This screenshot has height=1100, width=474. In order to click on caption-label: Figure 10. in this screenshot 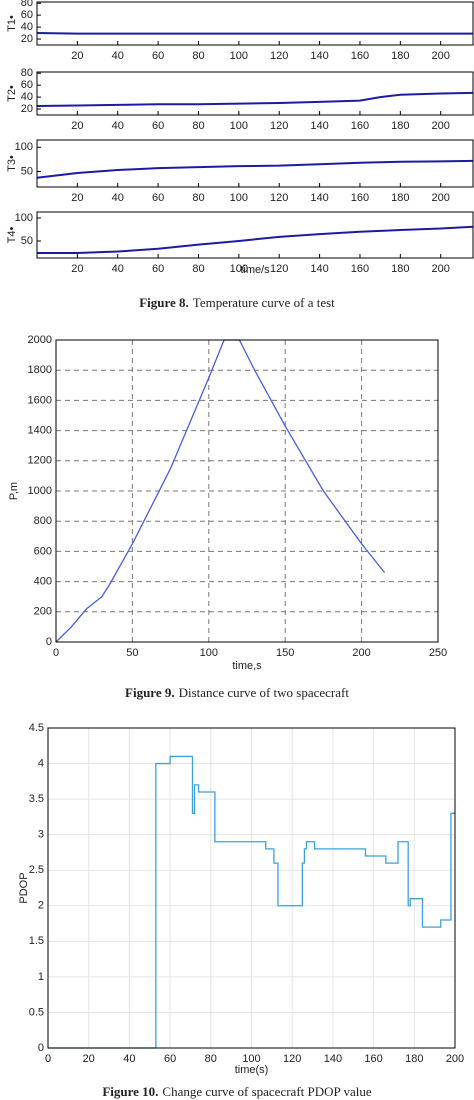, I will do `click(130, 1091)`.